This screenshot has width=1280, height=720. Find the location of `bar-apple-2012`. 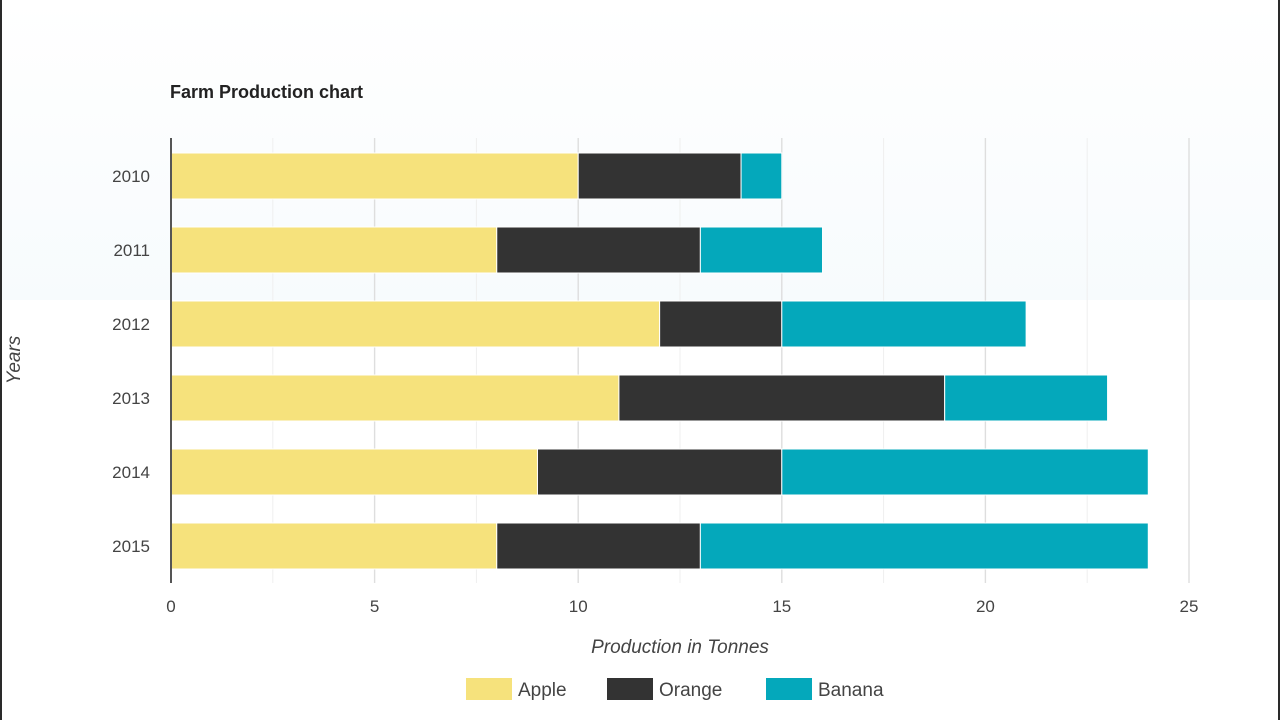

bar-apple-2012 is located at coordinates (415, 324).